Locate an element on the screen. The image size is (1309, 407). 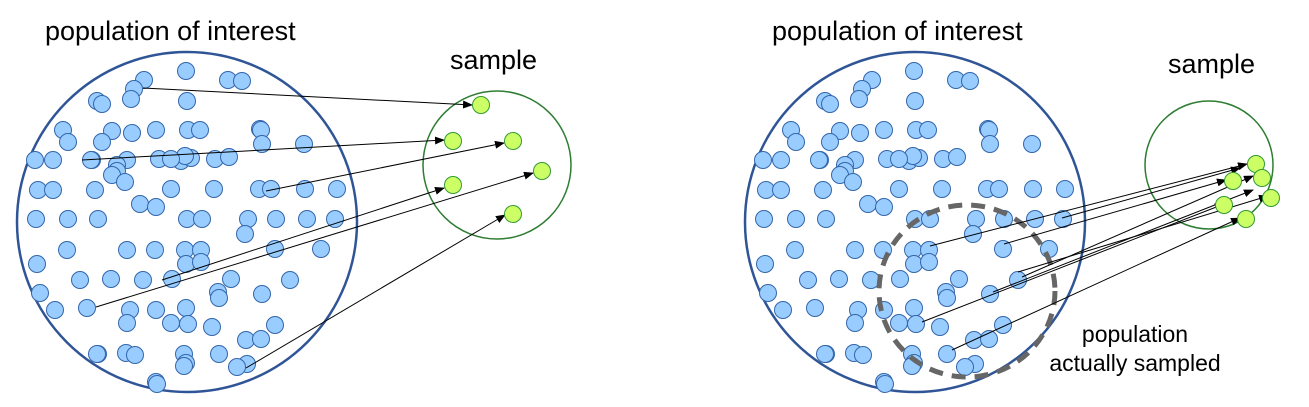
right-sample-dots is located at coordinates (1247, 191).